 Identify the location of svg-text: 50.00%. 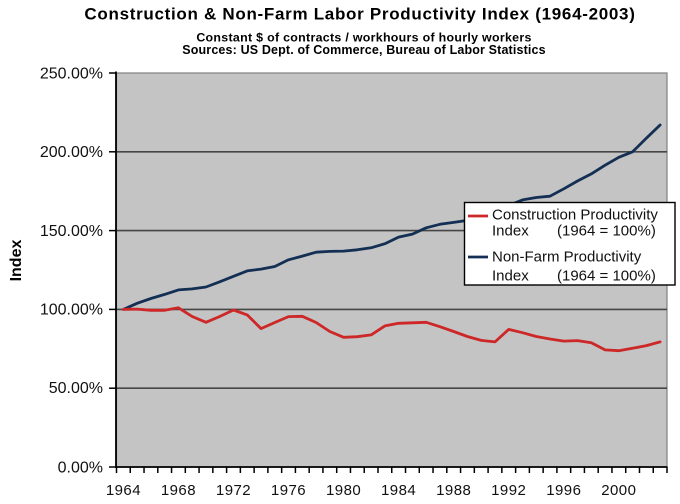
(76, 388).